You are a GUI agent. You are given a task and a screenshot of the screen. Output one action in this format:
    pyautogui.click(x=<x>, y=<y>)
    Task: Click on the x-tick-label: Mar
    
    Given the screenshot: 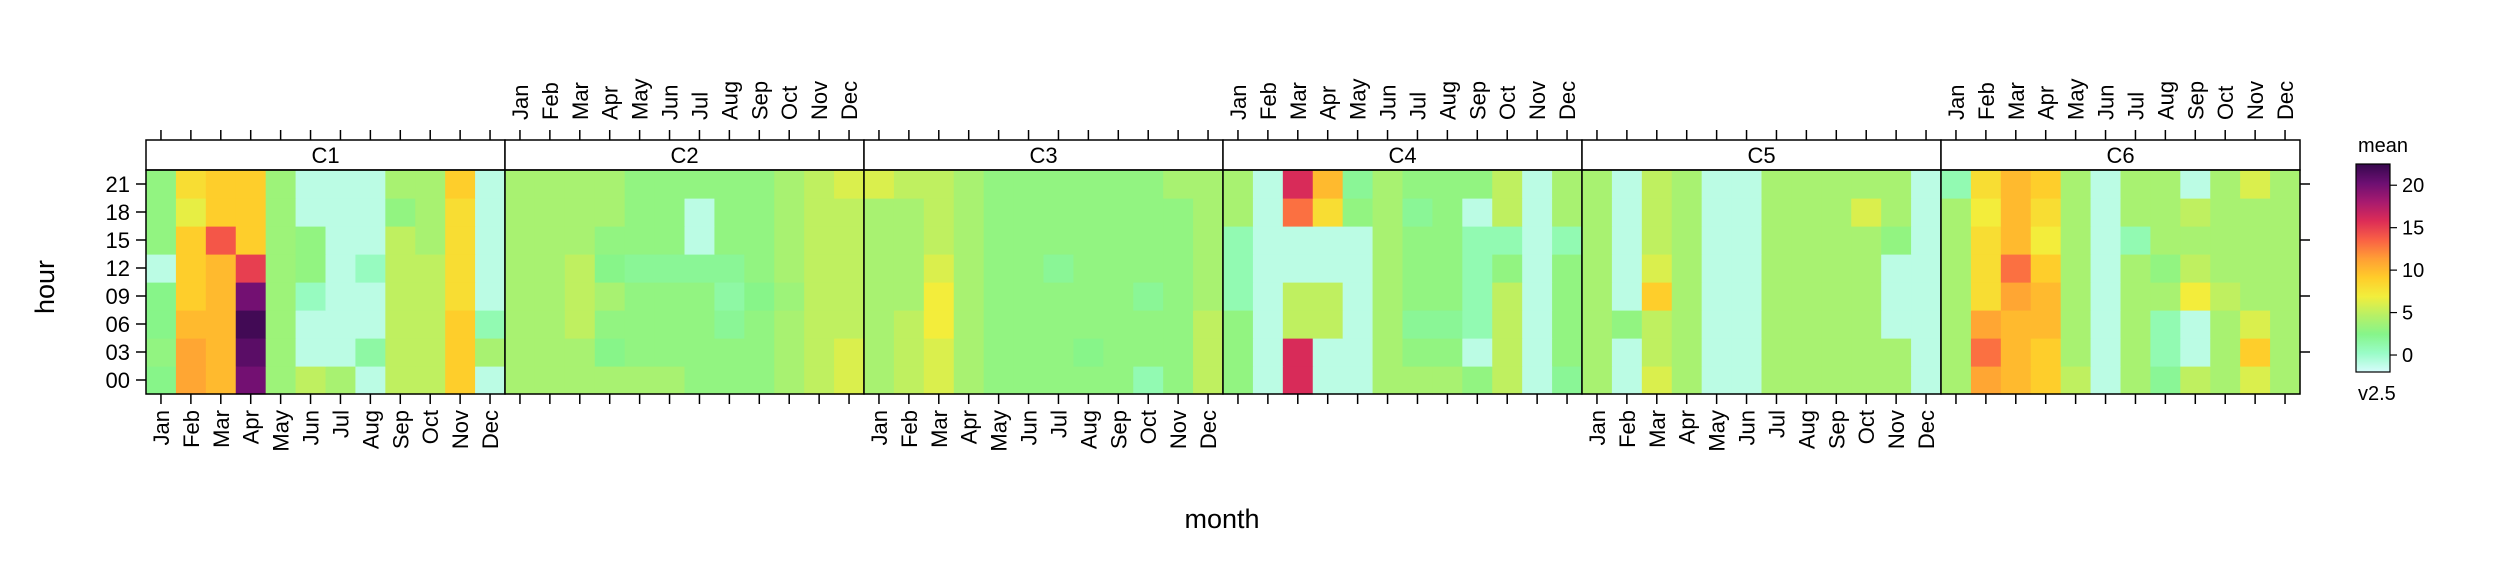 What is the action you would take?
    pyautogui.click(x=1298, y=101)
    